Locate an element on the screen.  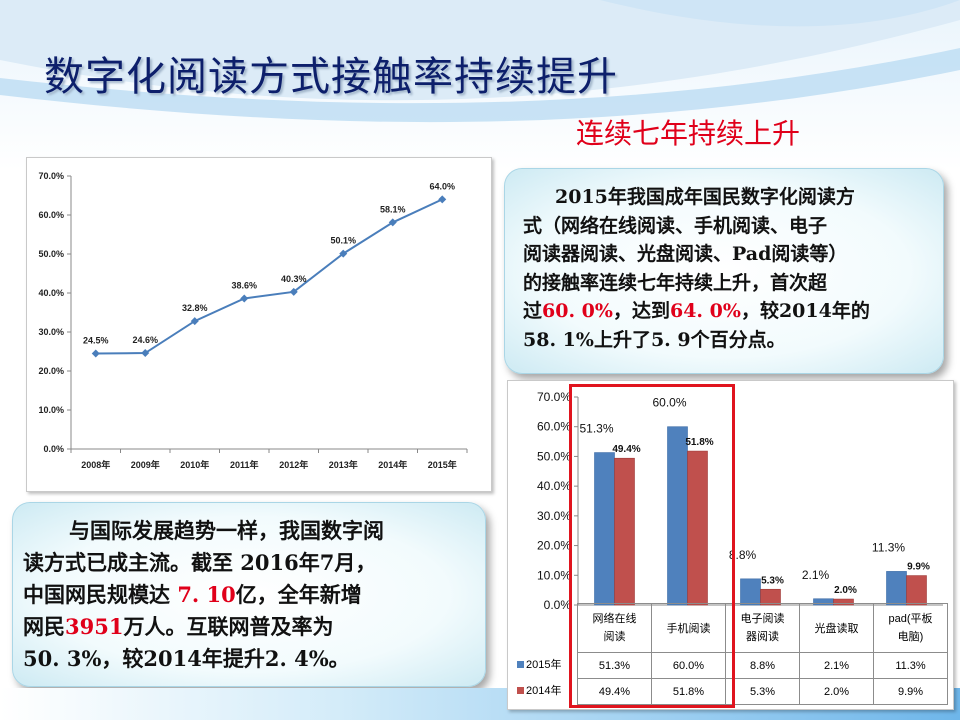
note-left-line: 50. 3%，较2014年提升2. 4%。 is located at coordinates (186, 658).